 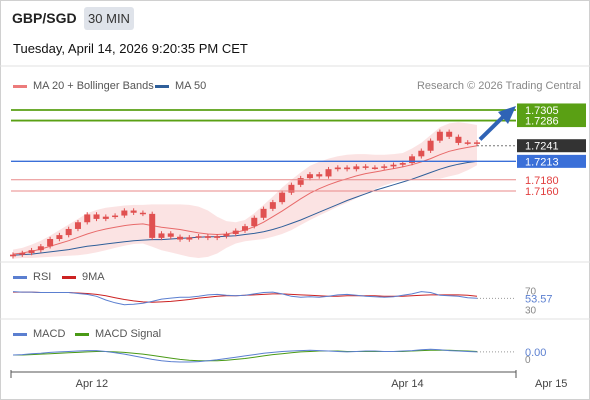 I want to click on level-tag-1.7213, so click(x=551, y=161).